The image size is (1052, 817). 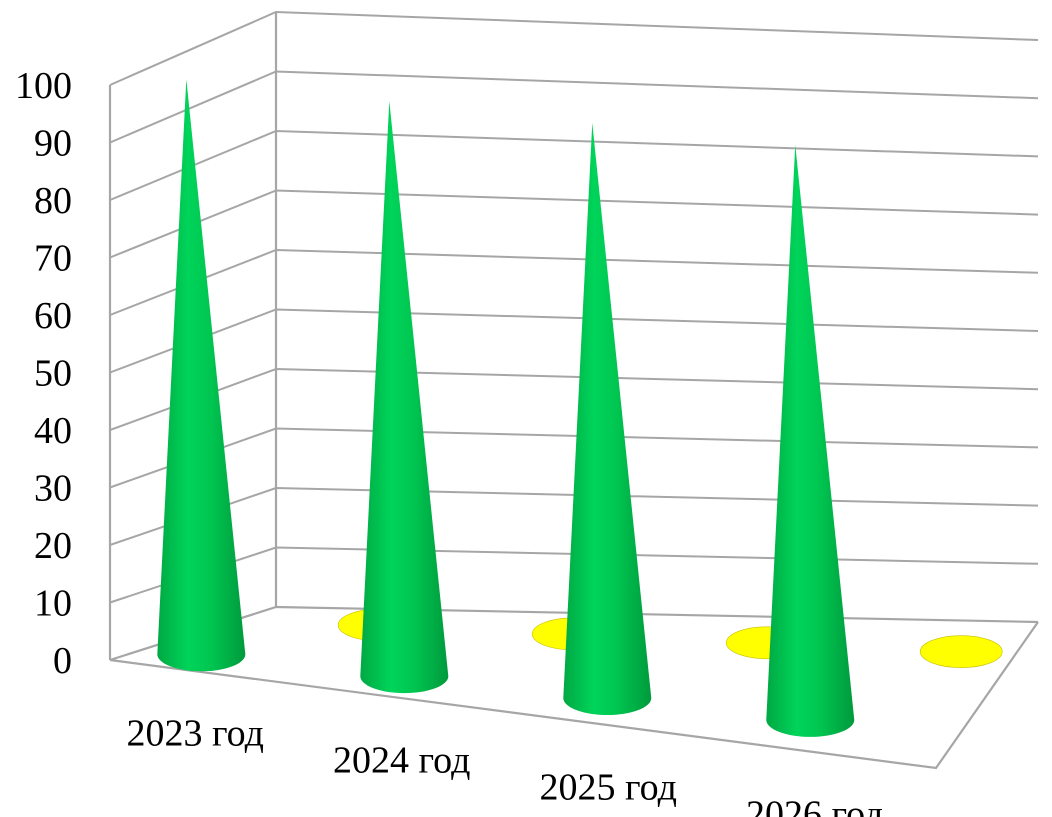 I want to click on y-axis-tick-labels: 0 10 20 30 40 50 60 70 80 90 100, so click(x=43, y=373).